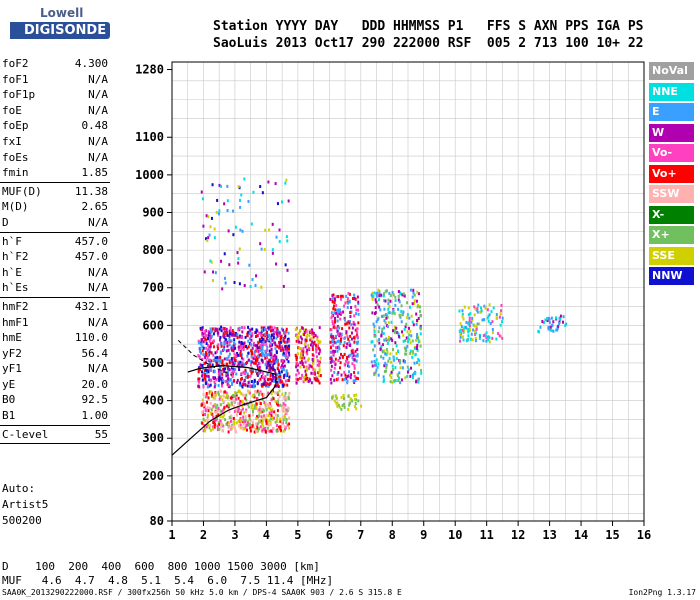 Image resolution: width=700 pixels, height=600 pixels. Describe the element at coordinates (671, 173) in the screenshot. I see `legend-vo: Vo+` at that location.